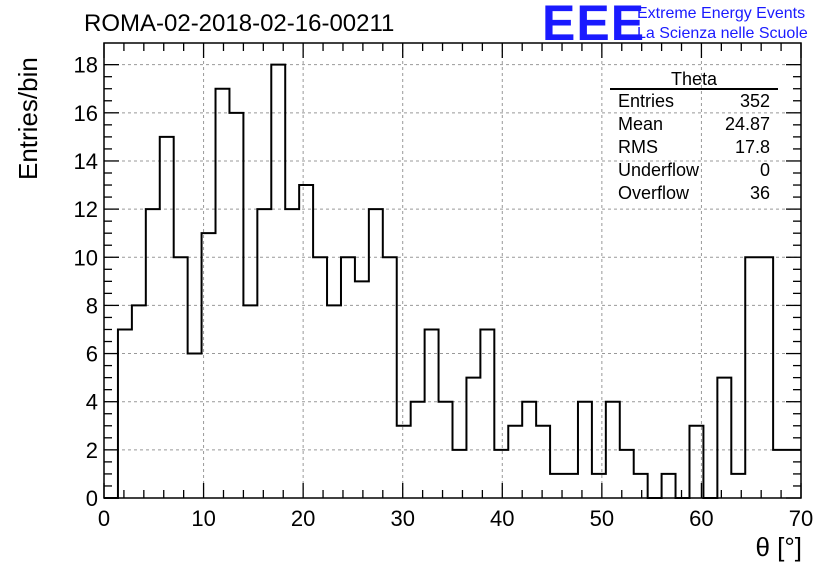 The image size is (836, 572). Describe the element at coordinates (659, 170) in the screenshot. I see `stats-label: Underflow` at that location.